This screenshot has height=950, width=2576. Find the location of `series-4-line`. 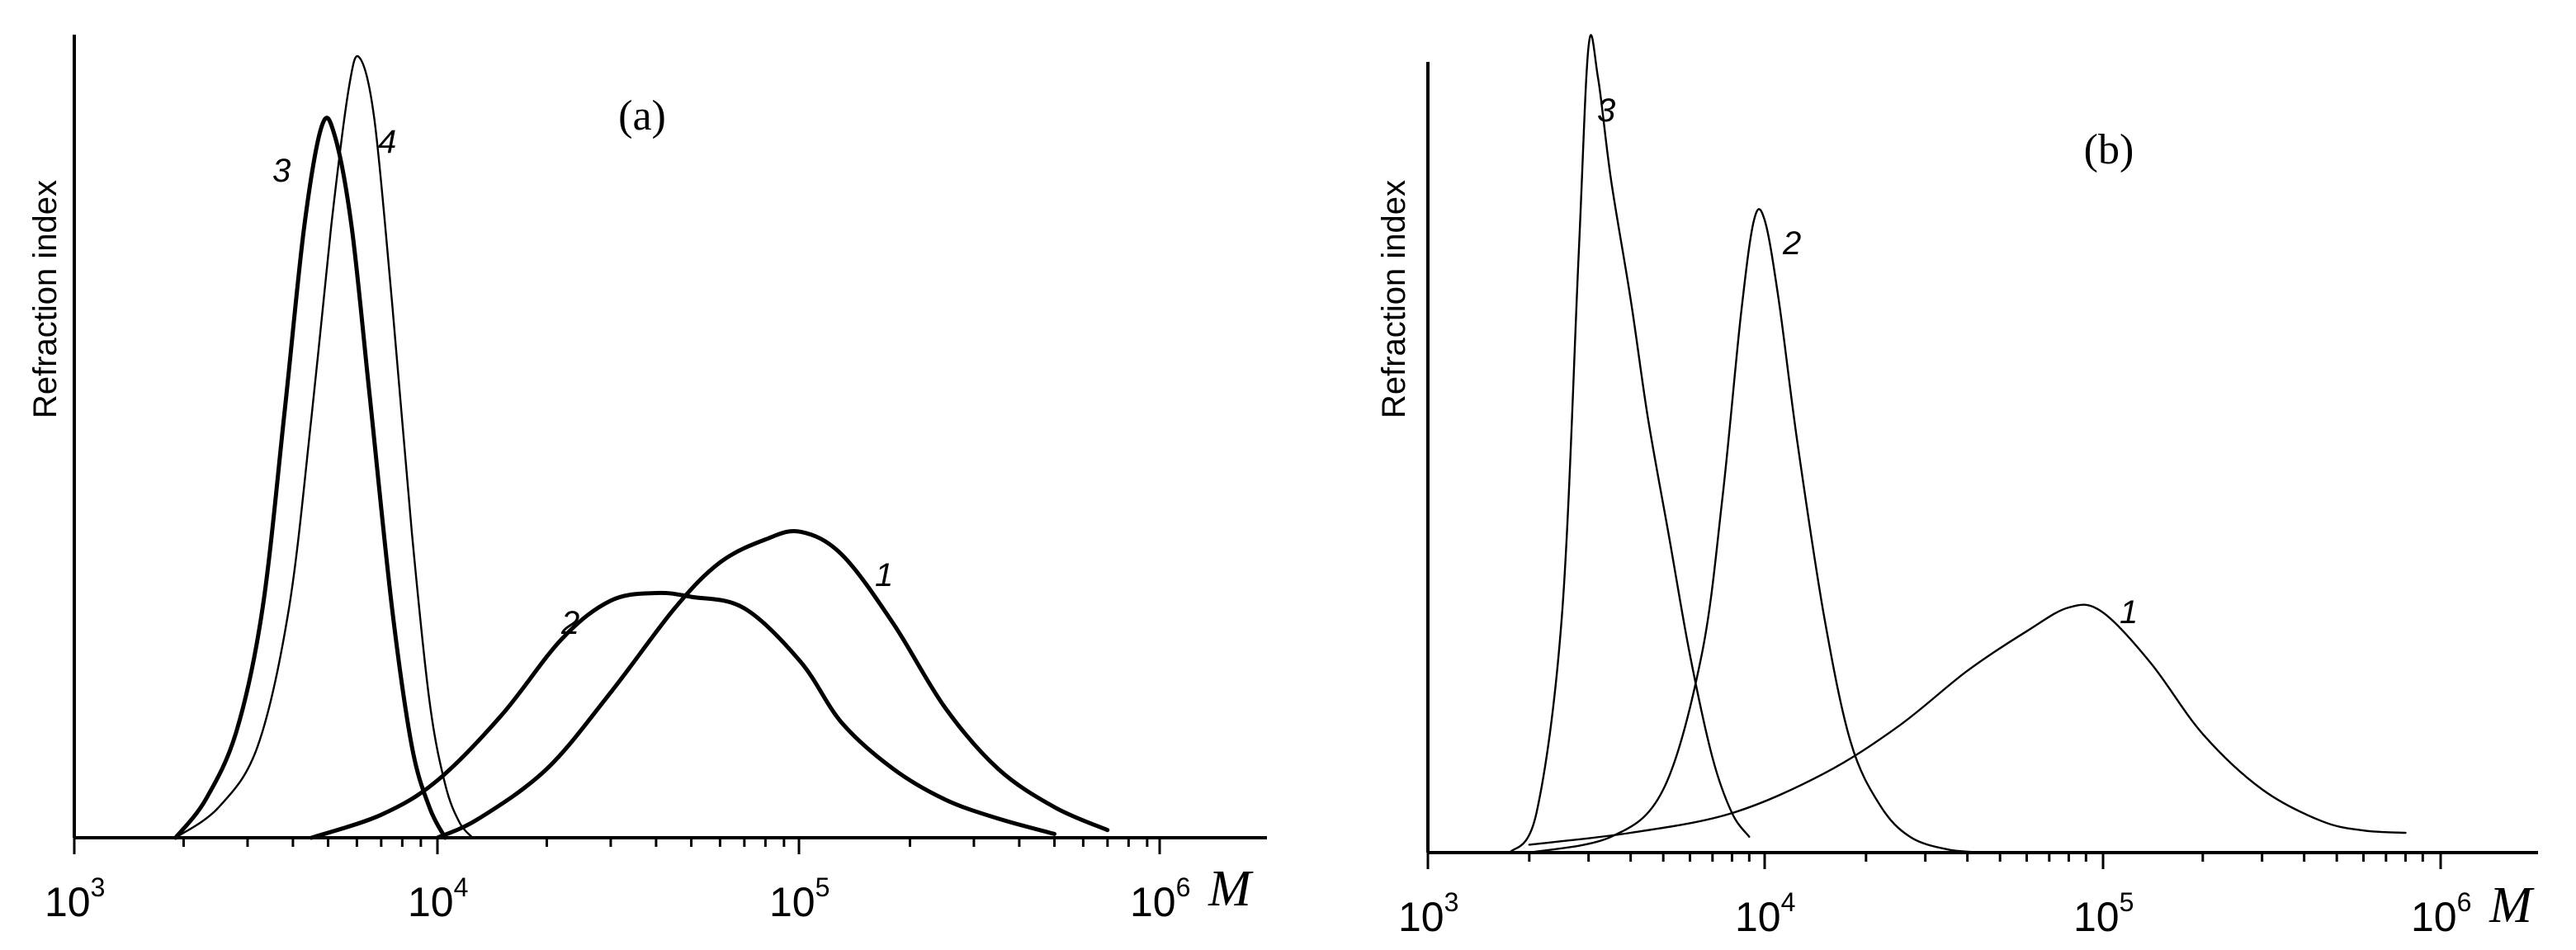

series-4-line is located at coordinates (324, 447).